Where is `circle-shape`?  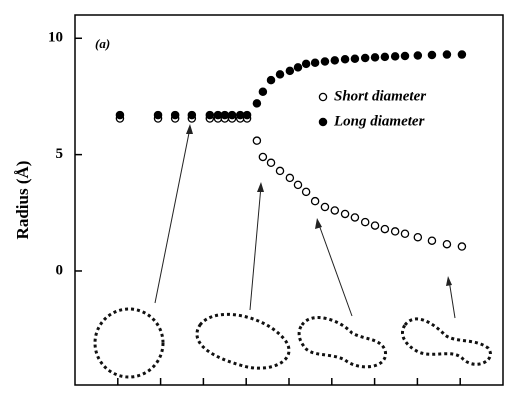 circle-shape is located at coordinates (129, 343).